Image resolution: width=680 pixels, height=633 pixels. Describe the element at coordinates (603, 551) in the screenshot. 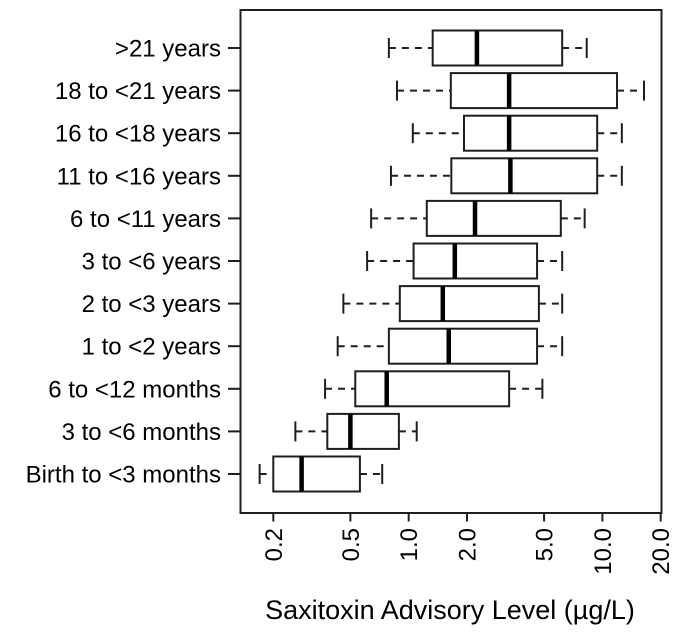

I see `x-tick-label: 10.0` at that location.